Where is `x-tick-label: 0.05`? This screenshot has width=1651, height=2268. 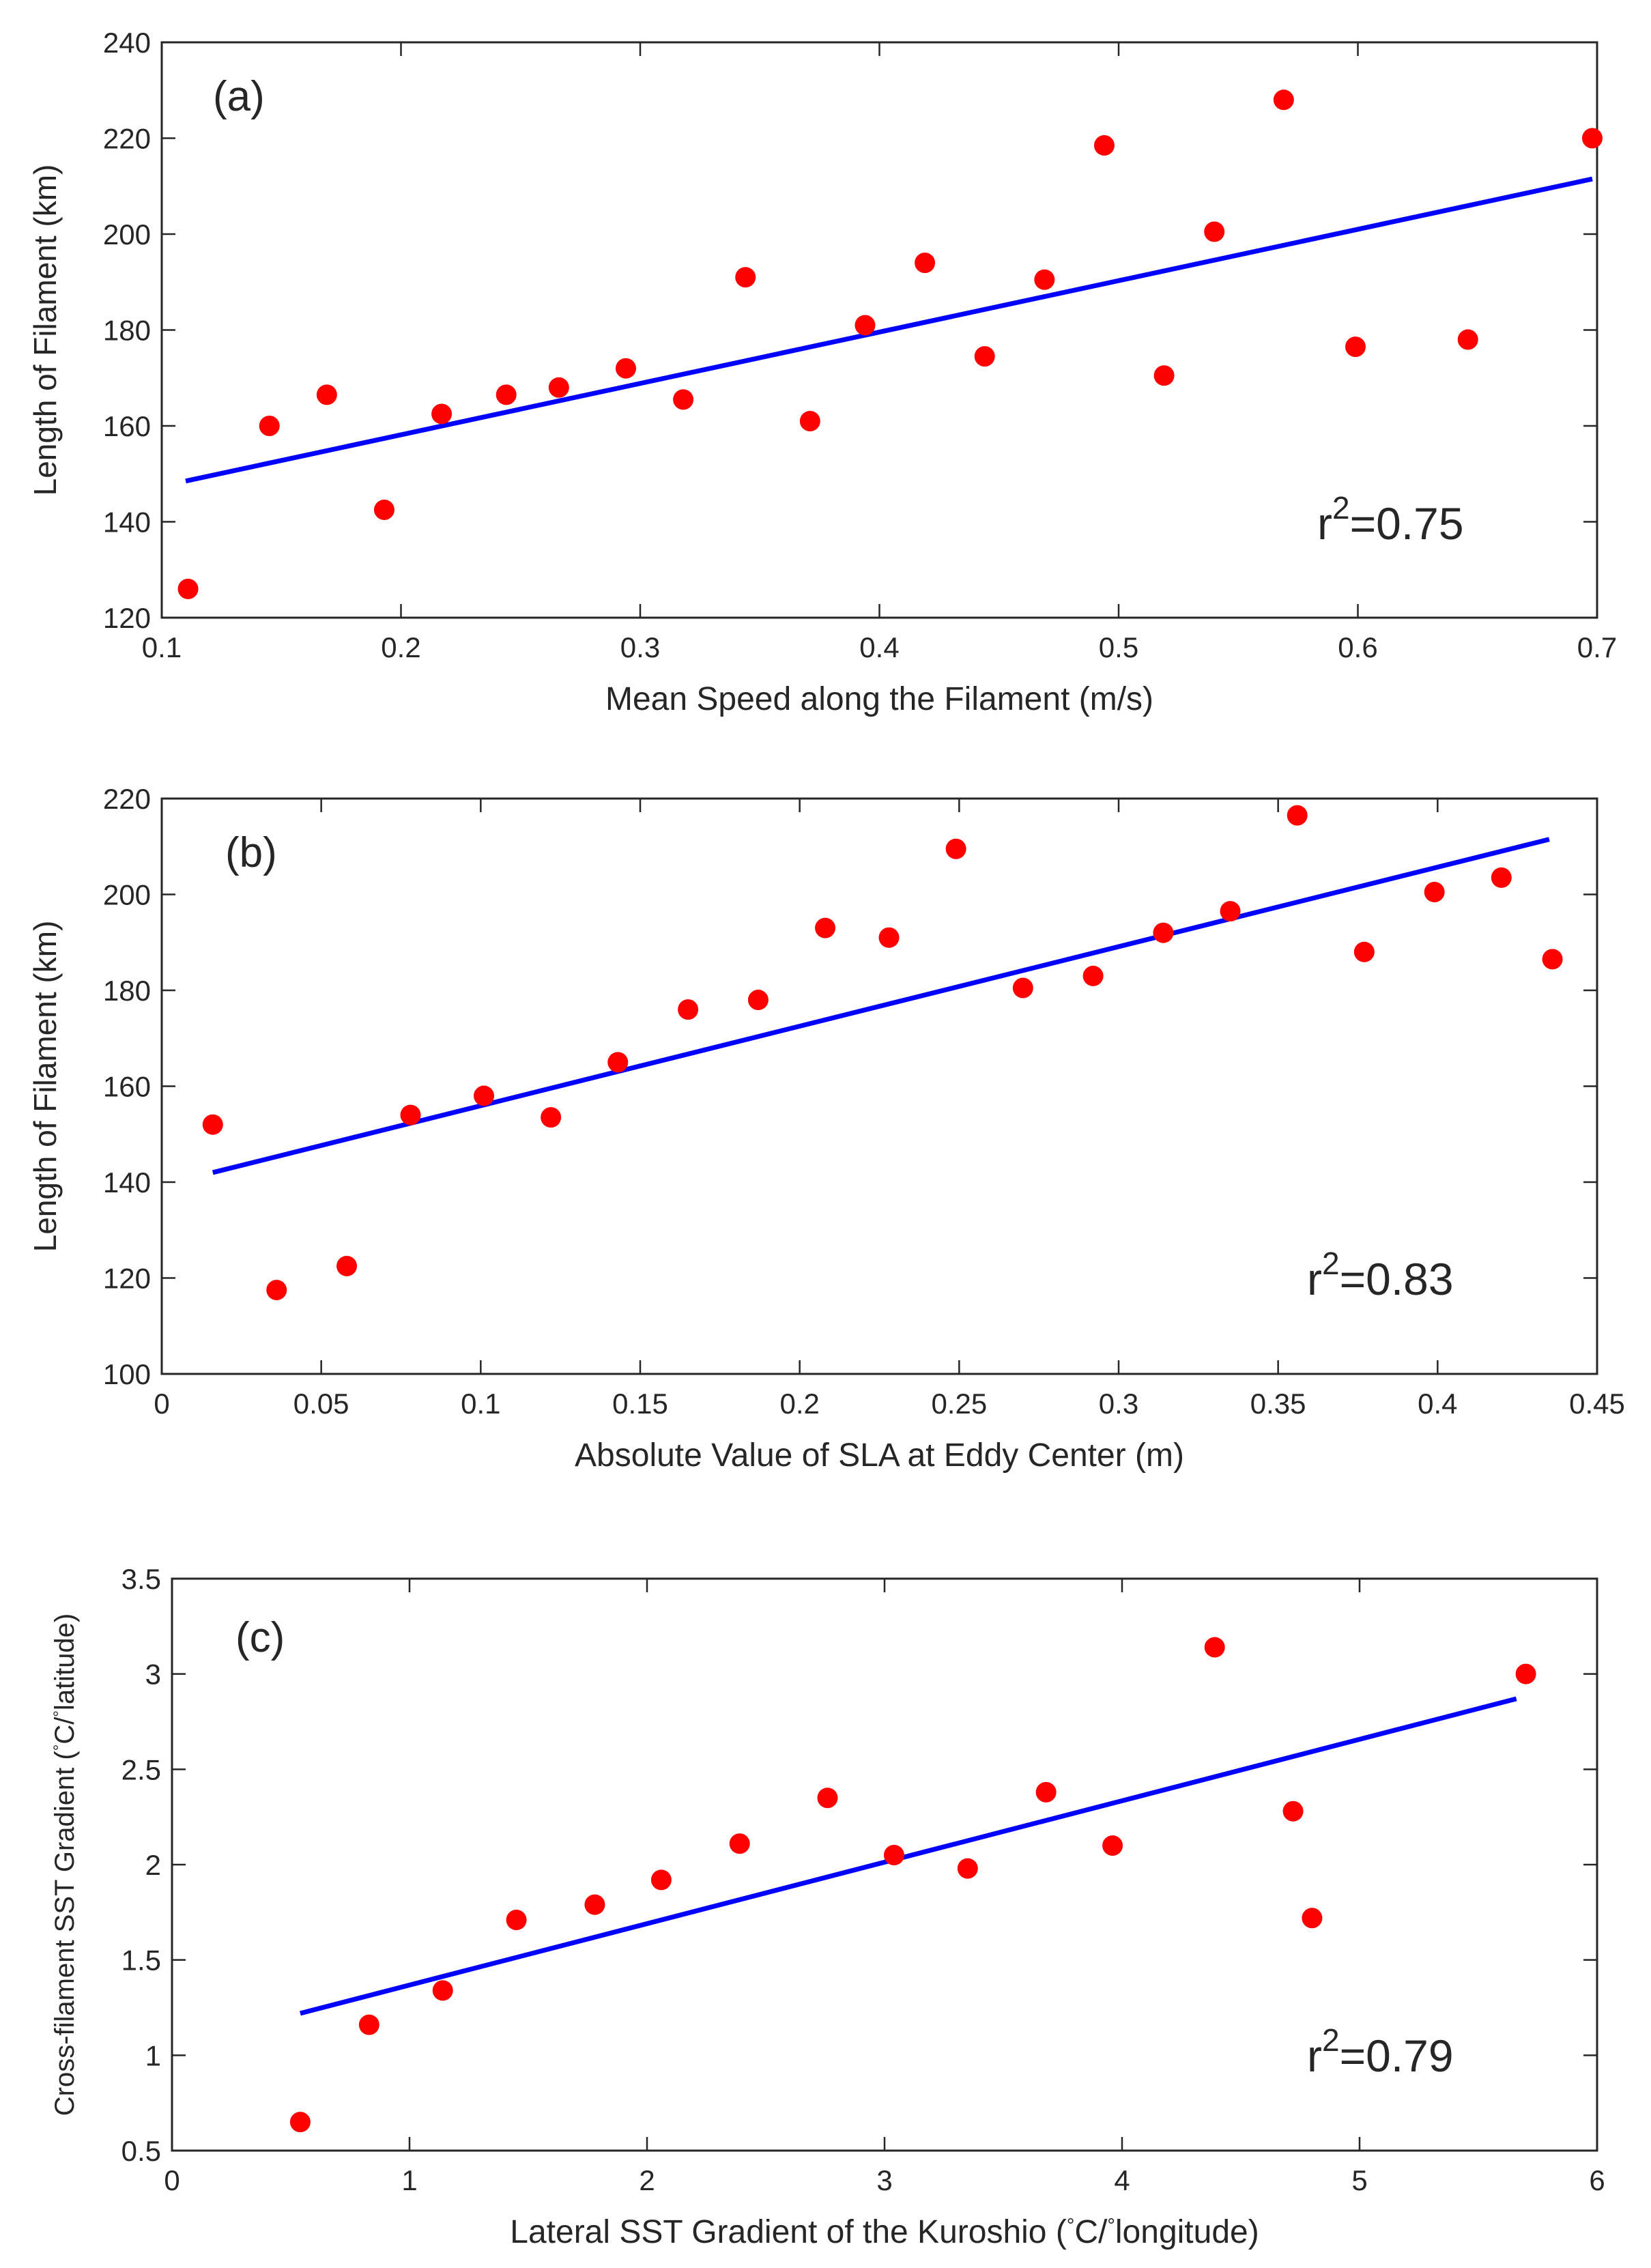
x-tick-label: 0.05 is located at coordinates (321, 1404).